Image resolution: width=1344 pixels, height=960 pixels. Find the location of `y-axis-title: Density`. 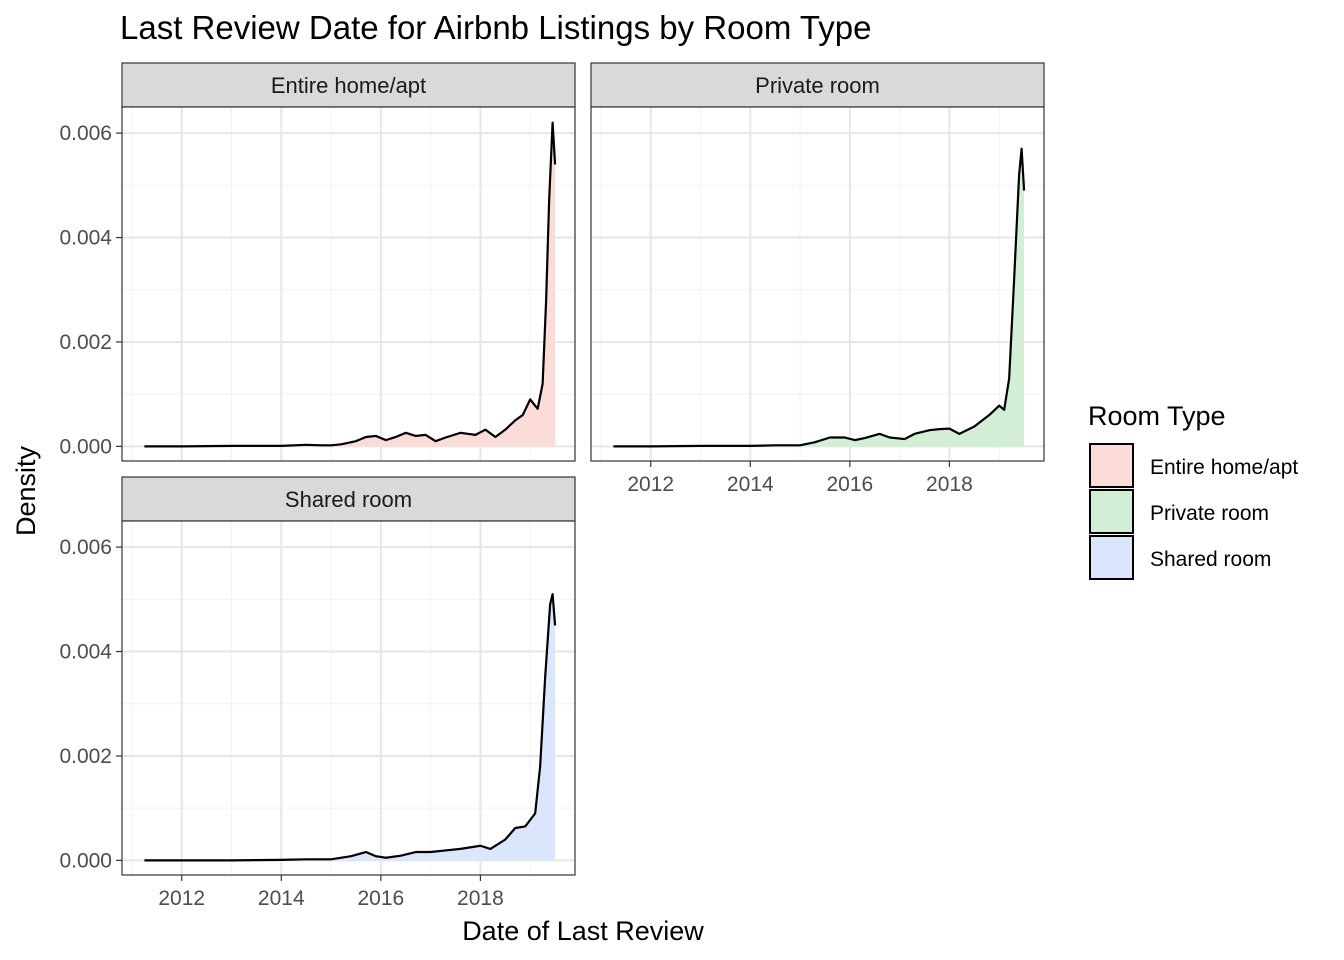

y-axis-title: Density is located at coordinates (26, 490).